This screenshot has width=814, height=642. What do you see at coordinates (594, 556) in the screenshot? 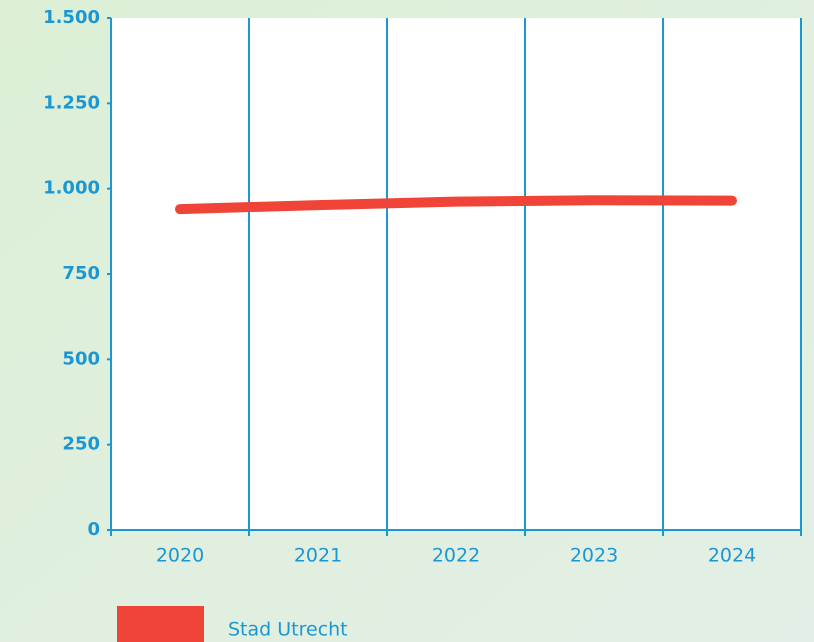
I see `x-tick-label: 2023` at bounding box center [594, 556].